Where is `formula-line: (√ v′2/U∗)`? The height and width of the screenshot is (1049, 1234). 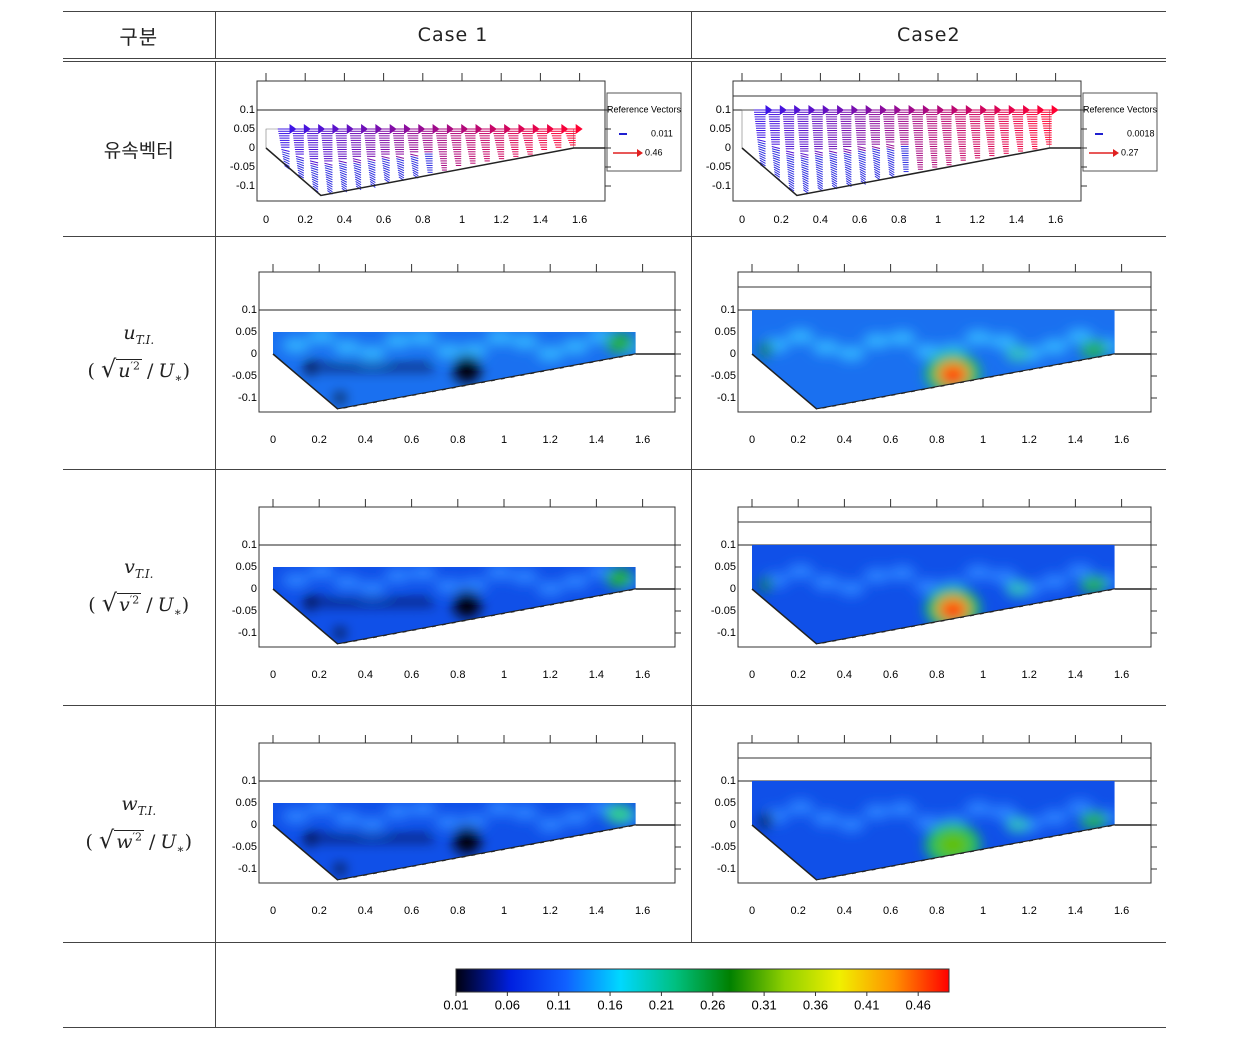 formula-line: (√ v′2/U∗) is located at coordinates (139, 604).